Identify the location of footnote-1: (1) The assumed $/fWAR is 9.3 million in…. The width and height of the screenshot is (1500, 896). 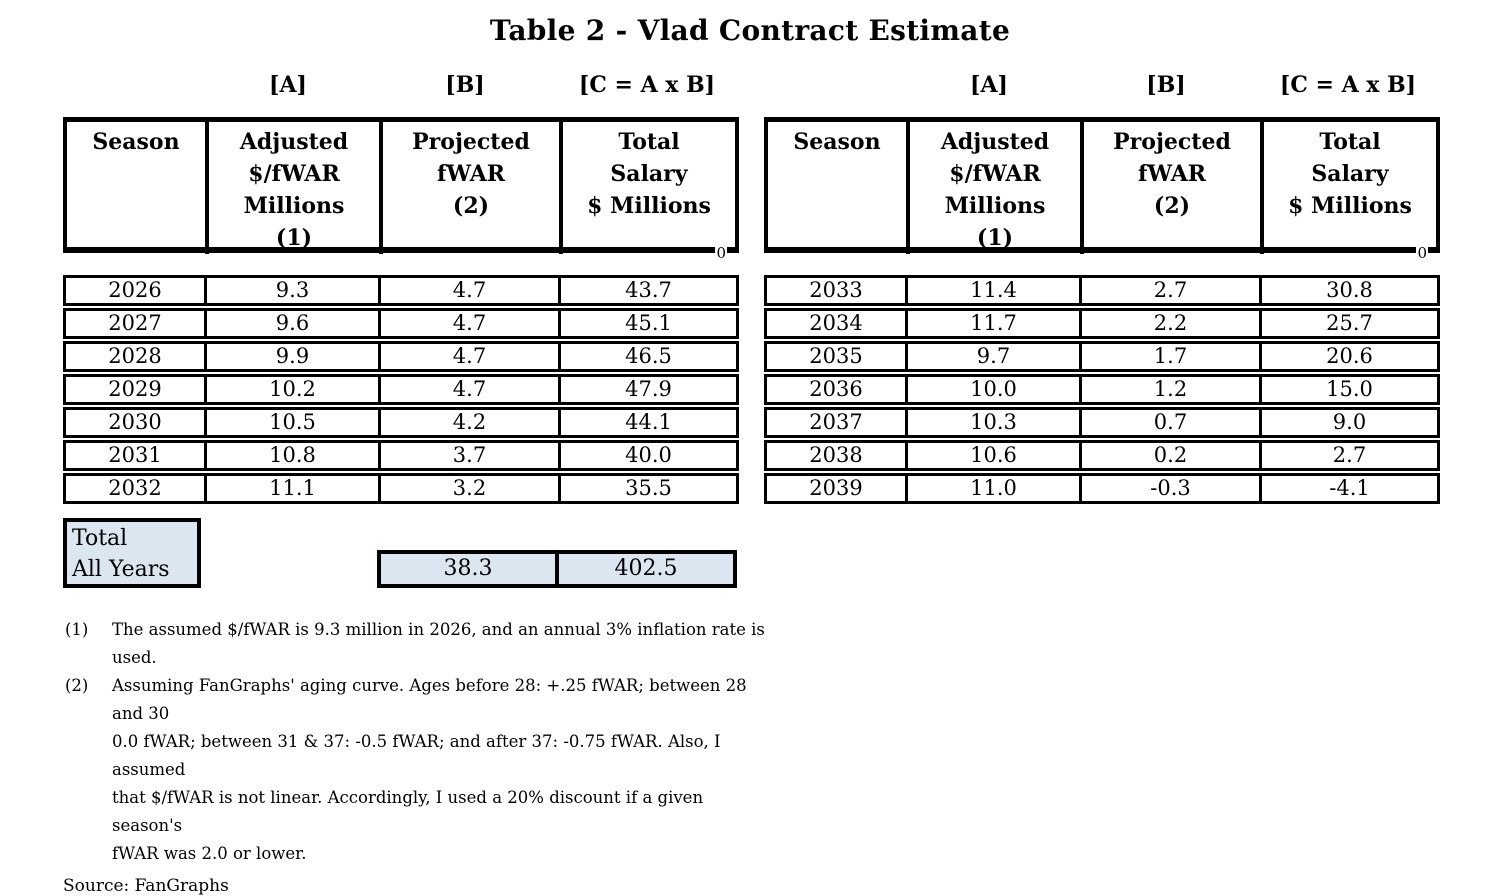
(417, 644).